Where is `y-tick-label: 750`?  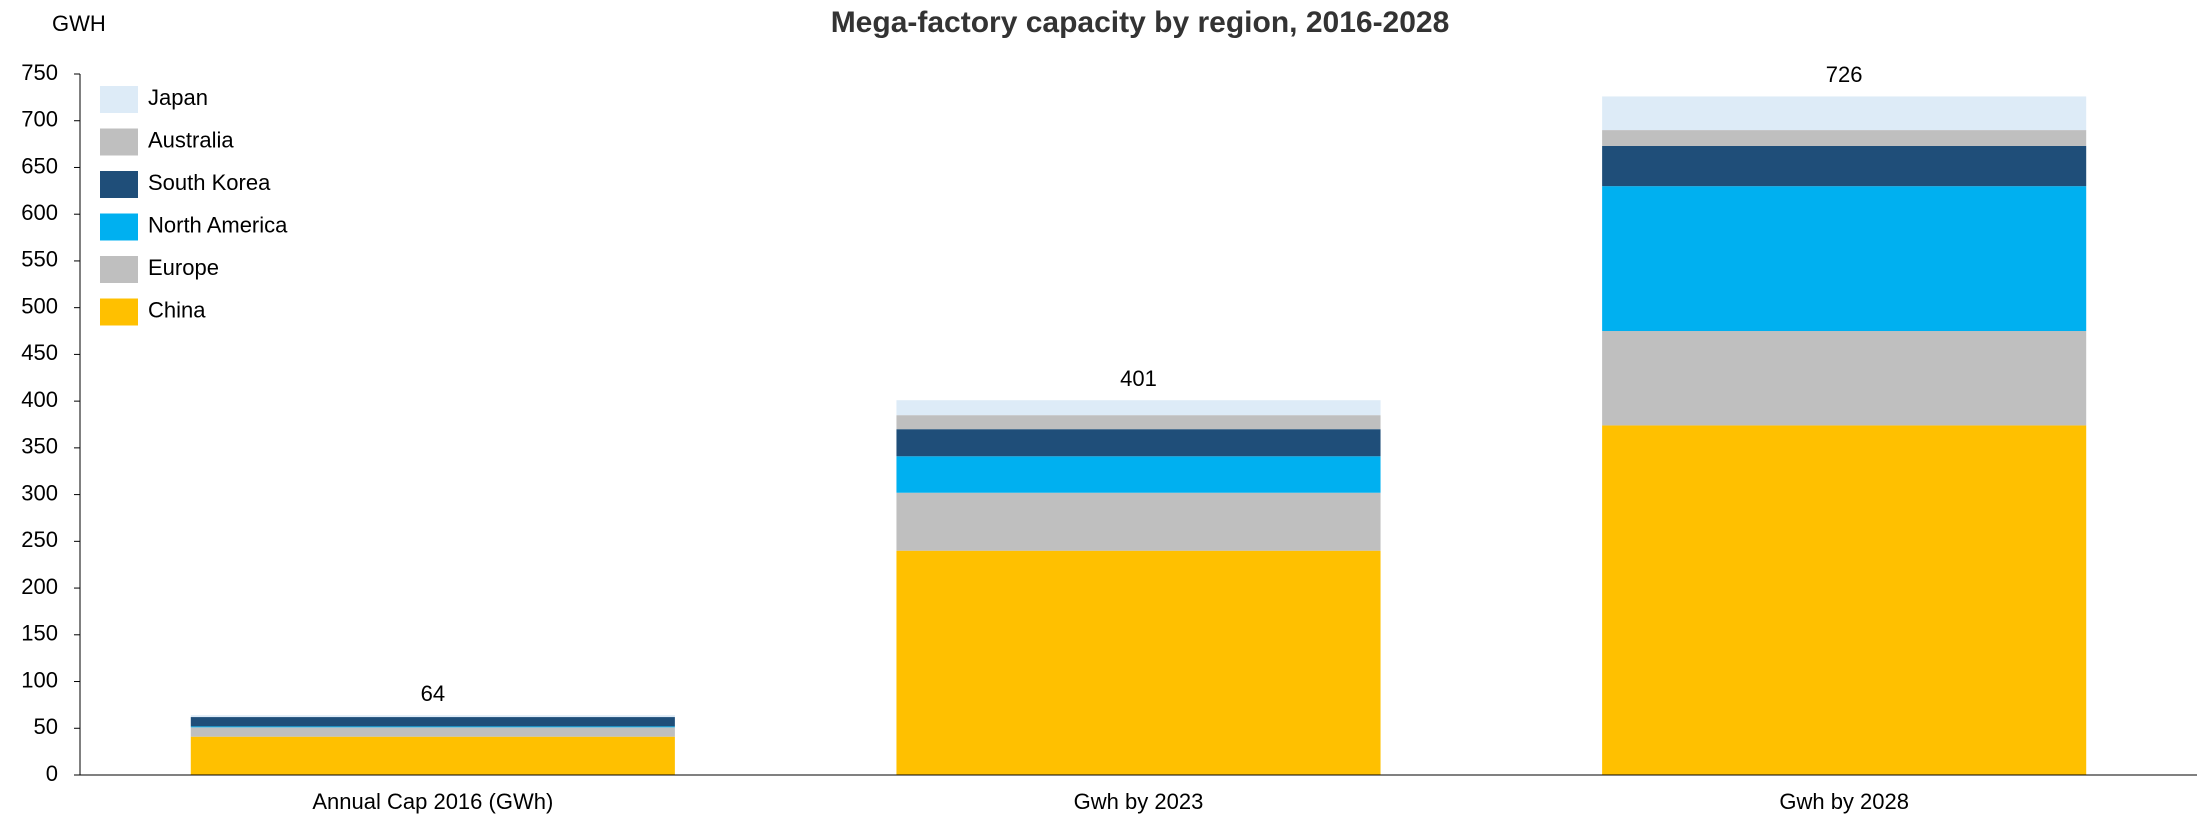 y-tick-label: 750 is located at coordinates (39, 72).